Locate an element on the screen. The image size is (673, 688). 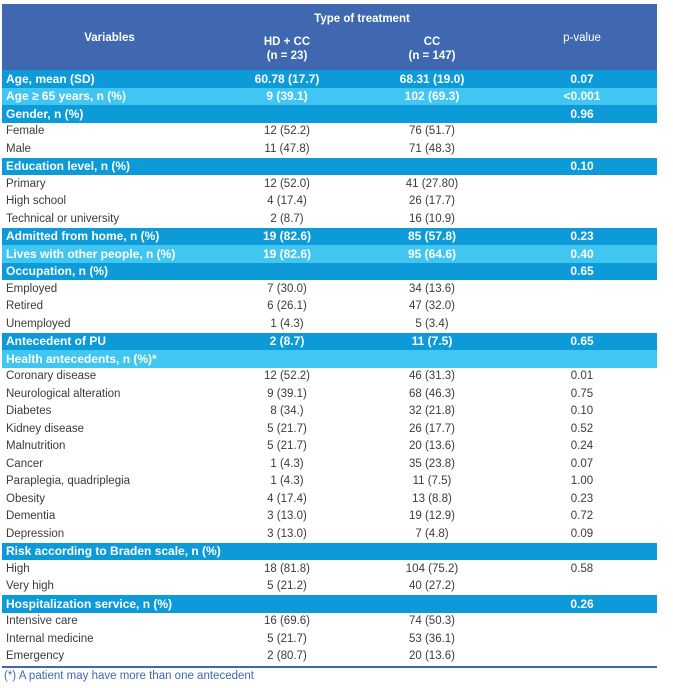
row-label: Cancer is located at coordinates (25, 463).